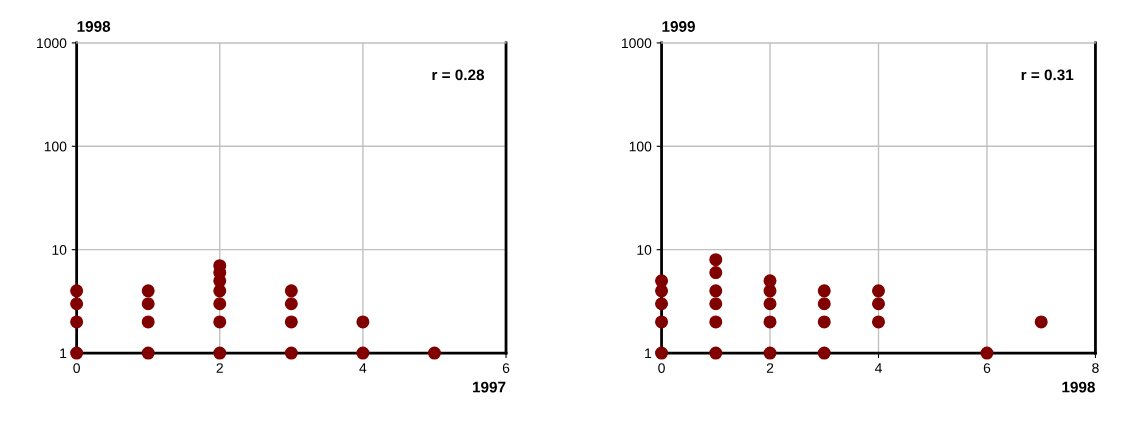 The height and width of the screenshot is (429, 1127). What do you see at coordinates (678, 26) in the screenshot?
I see `chart-title: 1999` at bounding box center [678, 26].